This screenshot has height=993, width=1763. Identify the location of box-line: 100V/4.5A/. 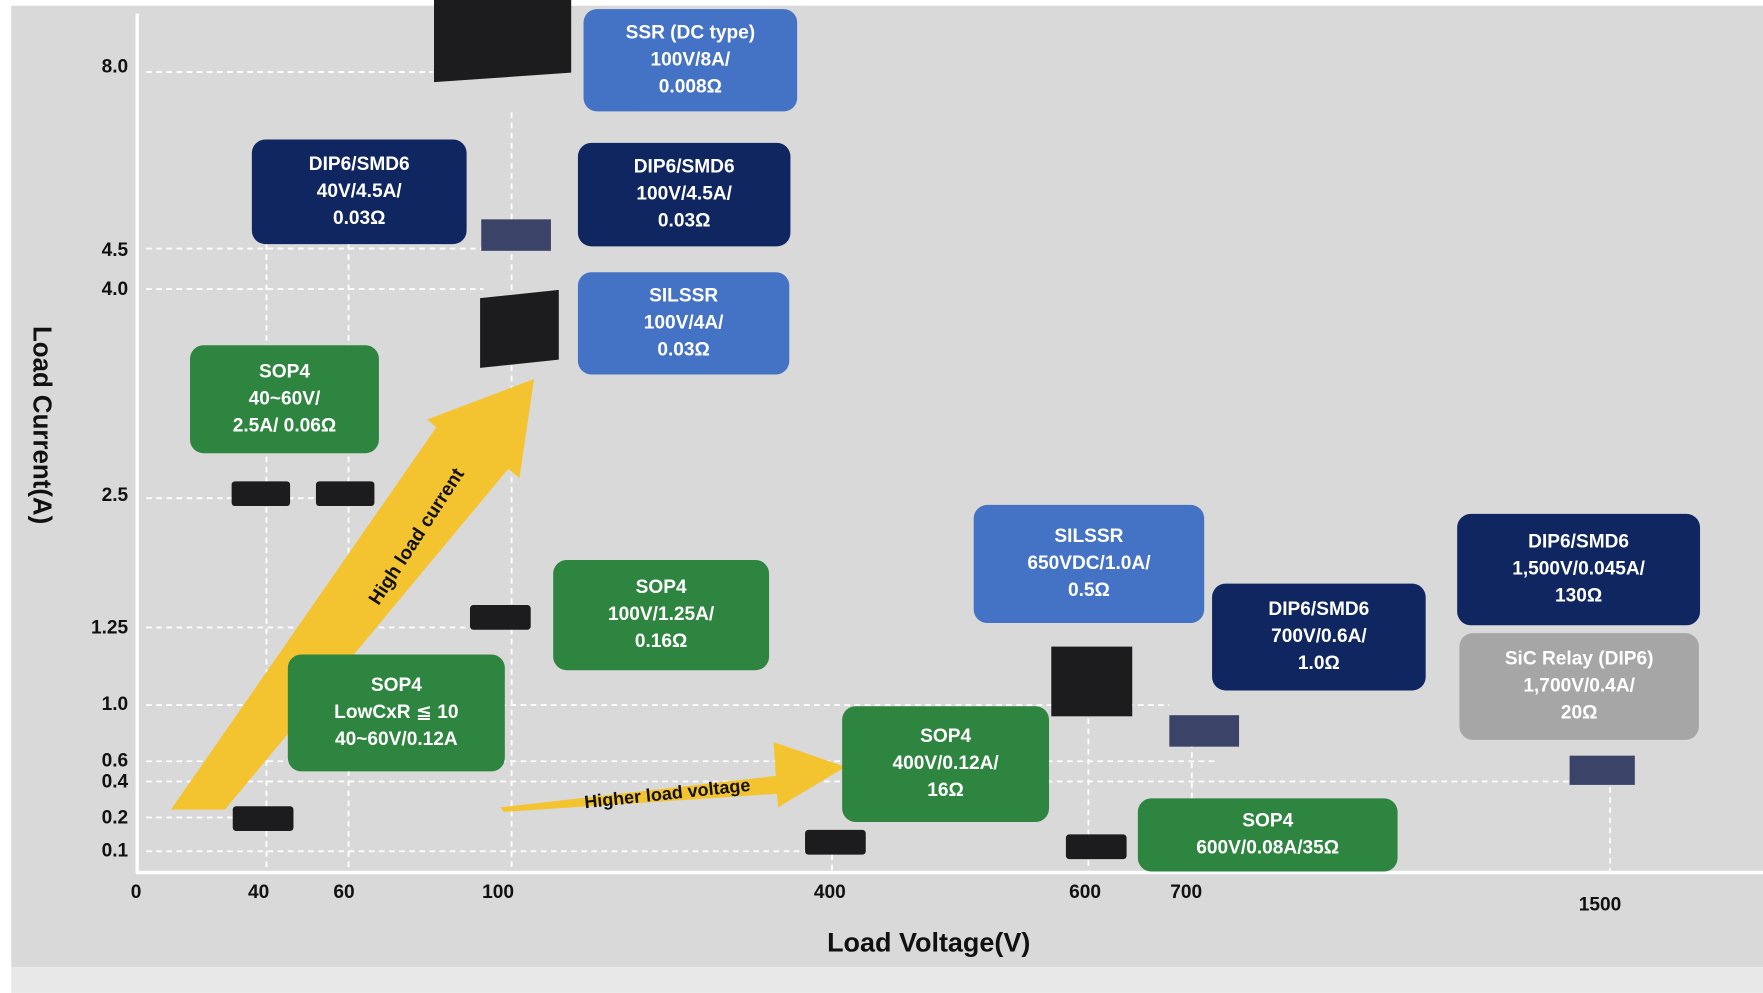
(684, 194).